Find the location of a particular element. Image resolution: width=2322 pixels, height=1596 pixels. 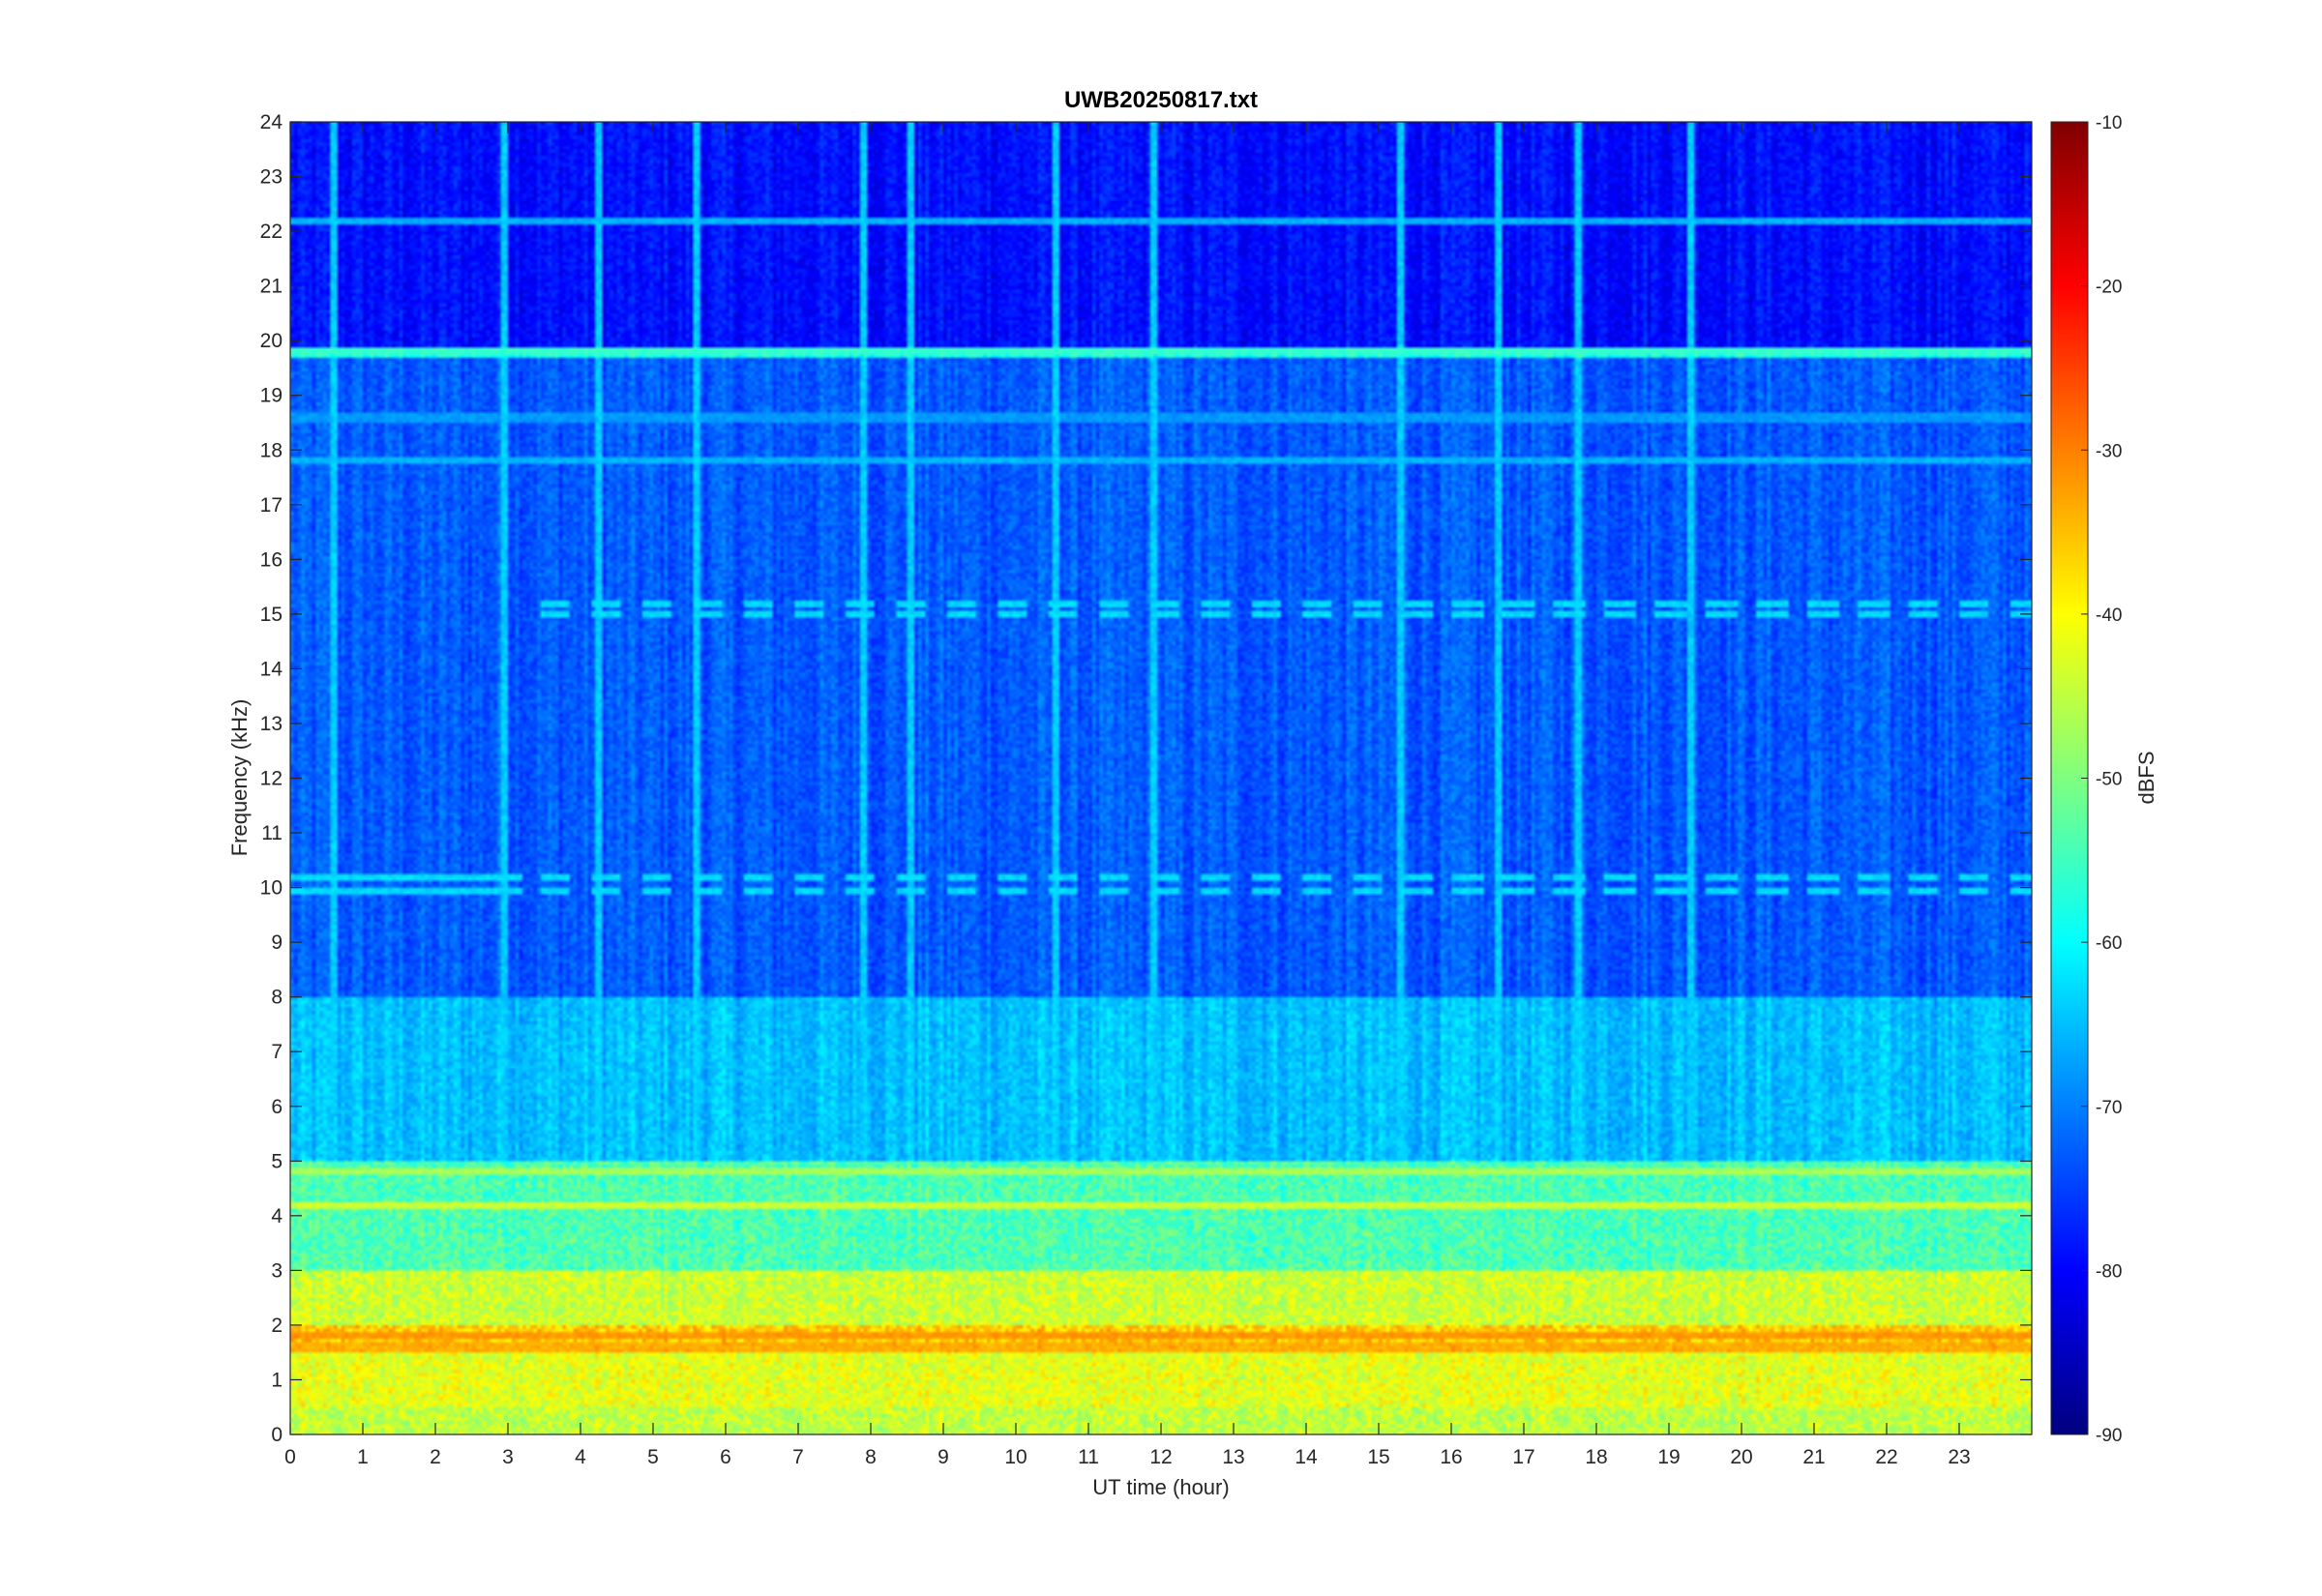

x-tick-label: 12 is located at coordinates (1160, 1457).